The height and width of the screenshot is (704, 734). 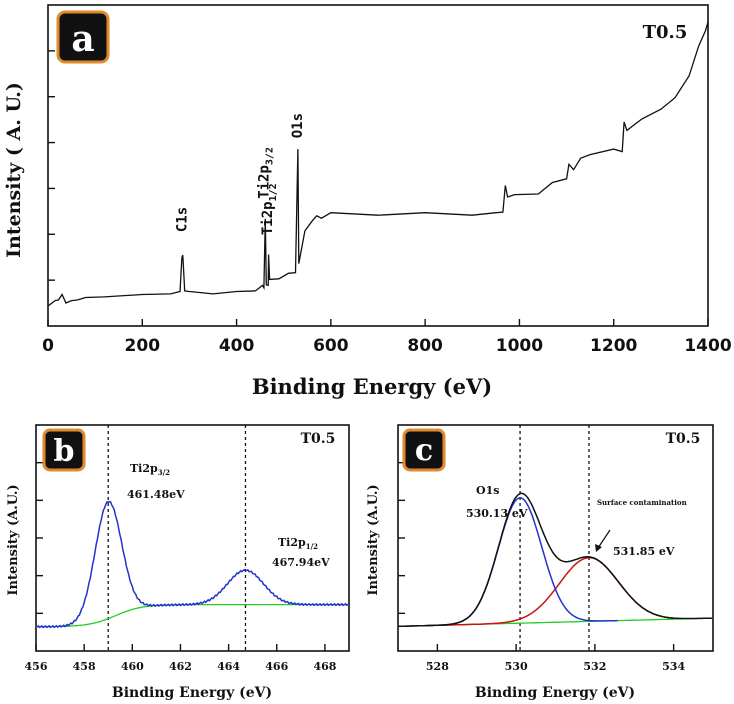 I want to click on panel-b-peak2-label: Ti2p1/2 467.94eV, so click(x=301, y=552).